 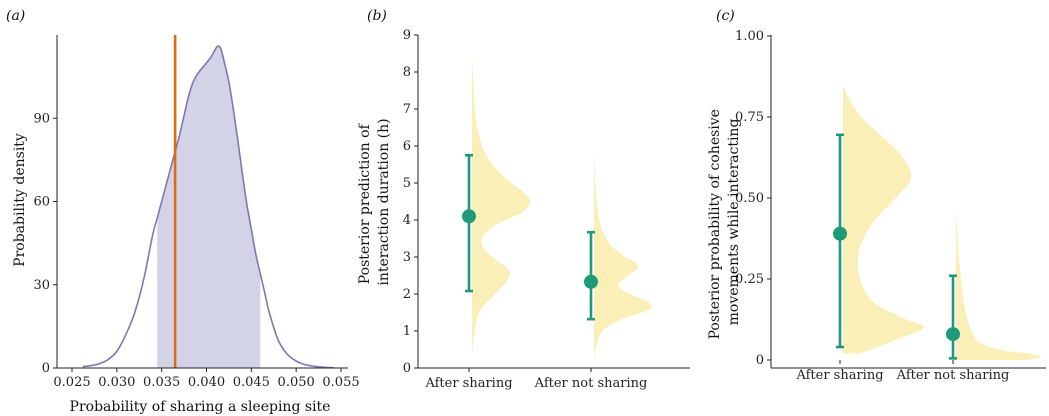 What do you see at coordinates (20, 200) in the screenshot?
I see `panel-a-y-title: Probability density` at bounding box center [20, 200].